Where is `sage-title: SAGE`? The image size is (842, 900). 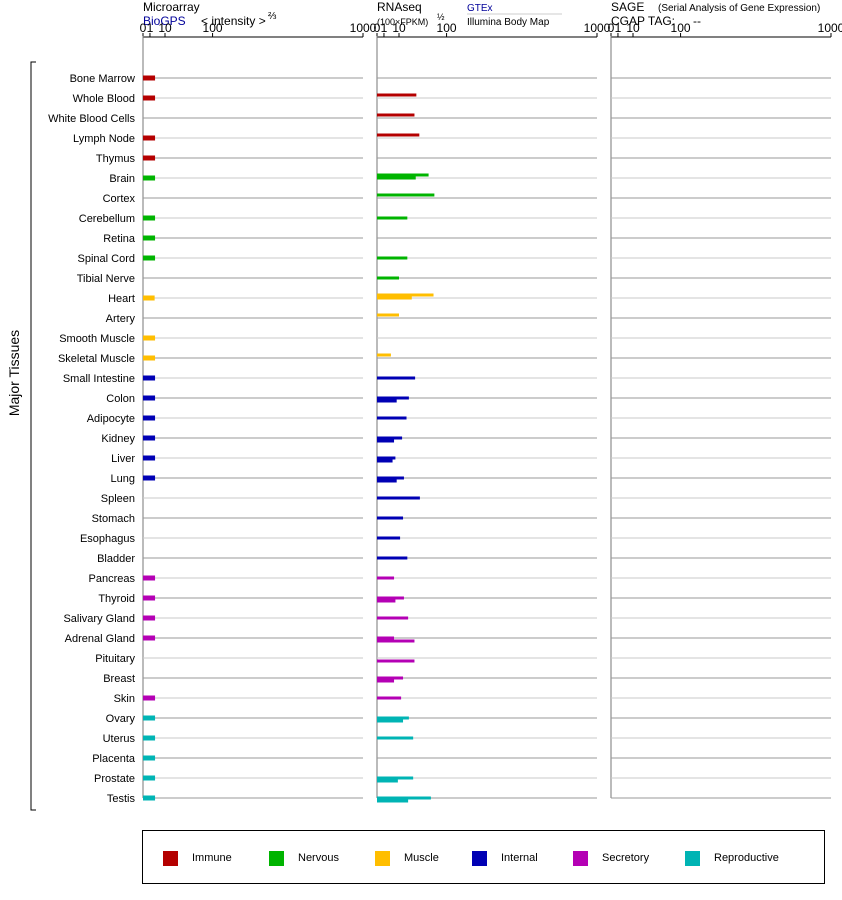 sage-title: SAGE is located at coordinates (627, 7).